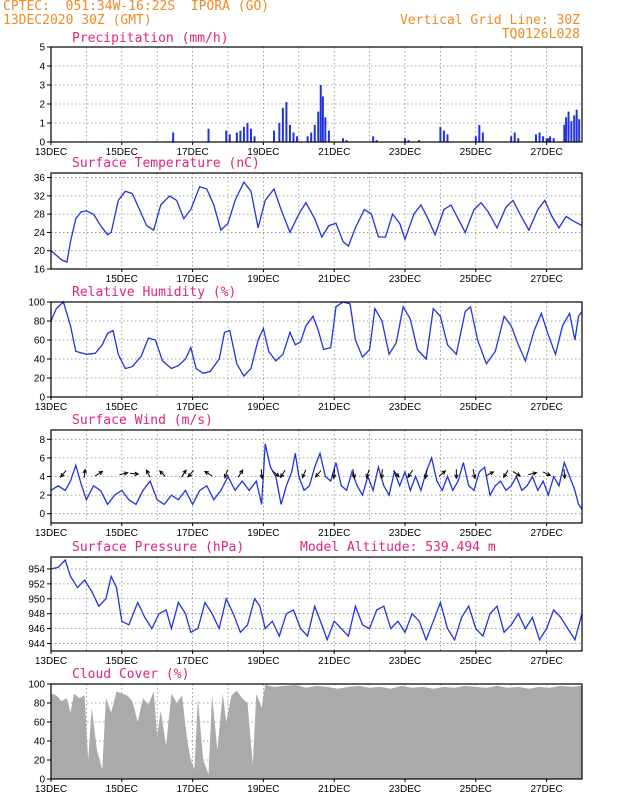  Describe the element at coordinates (36, 584) in the screenshot. I see `y-tick-label: 952` at that location.